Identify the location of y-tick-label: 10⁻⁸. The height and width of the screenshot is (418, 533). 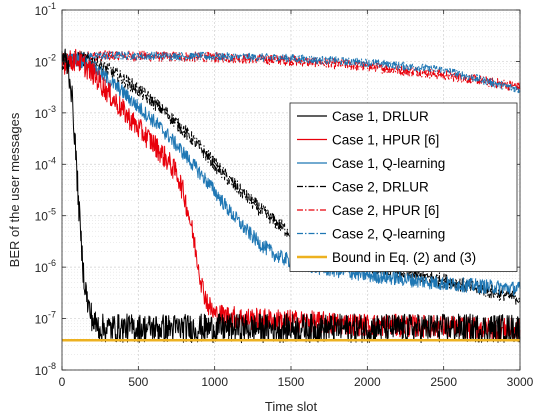
(45, 369).